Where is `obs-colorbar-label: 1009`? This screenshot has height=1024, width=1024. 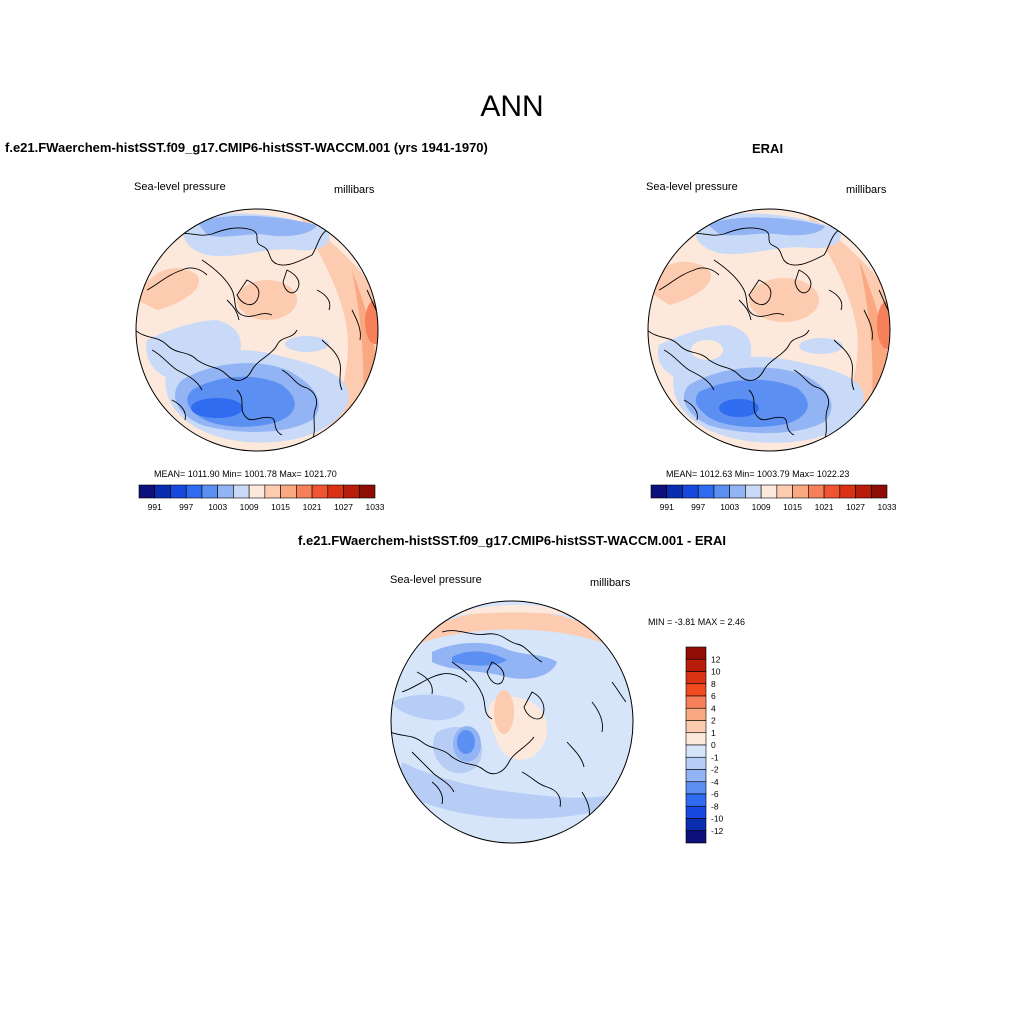 obs-colorbar-label: 1009 is located at coordinates (761, 507).